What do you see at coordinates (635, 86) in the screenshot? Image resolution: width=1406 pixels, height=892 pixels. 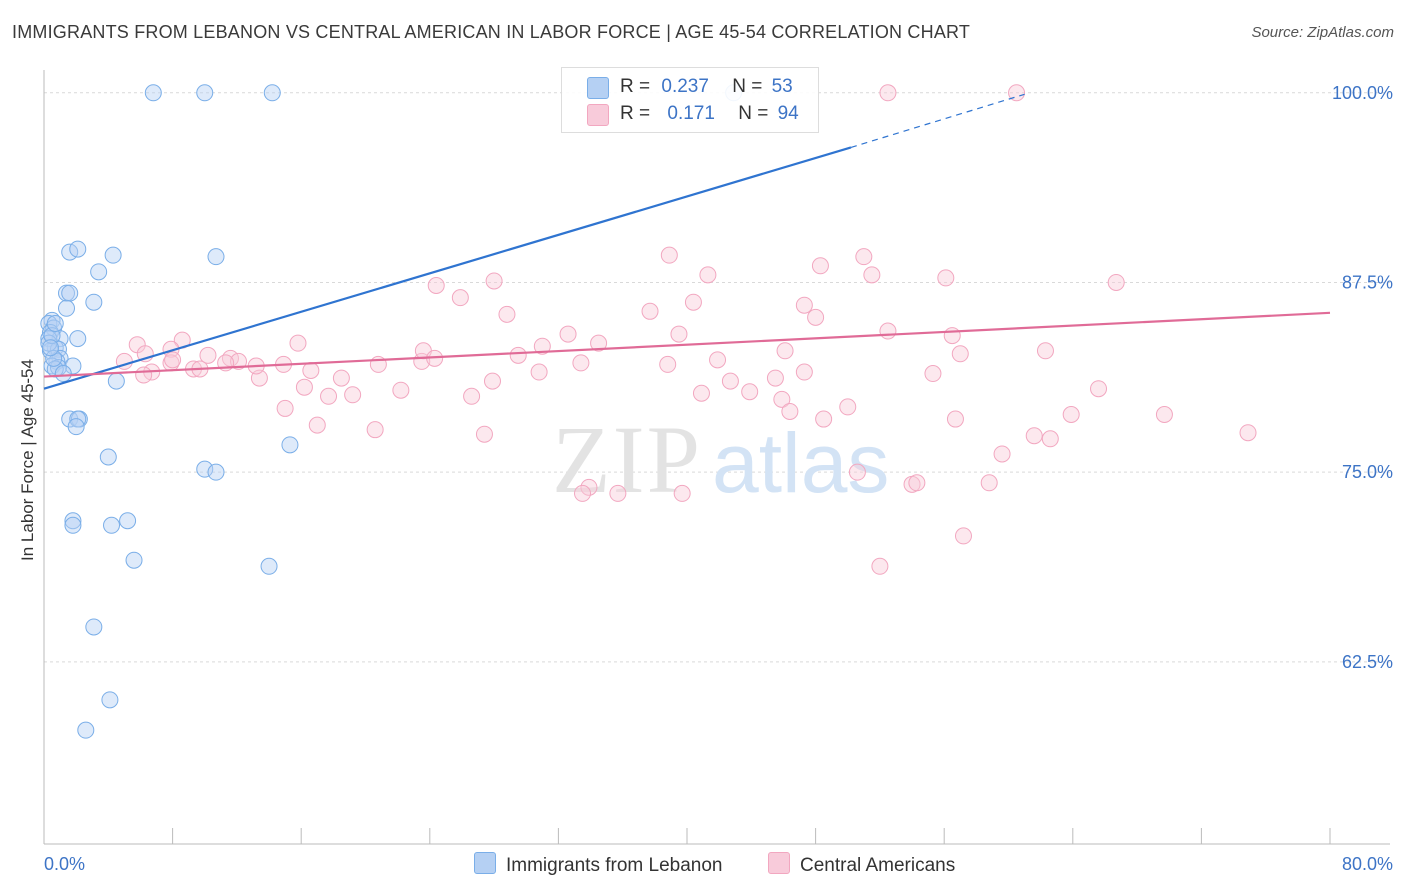 I see `legend-r-label-1: R =` at bounding box center [635, 86].